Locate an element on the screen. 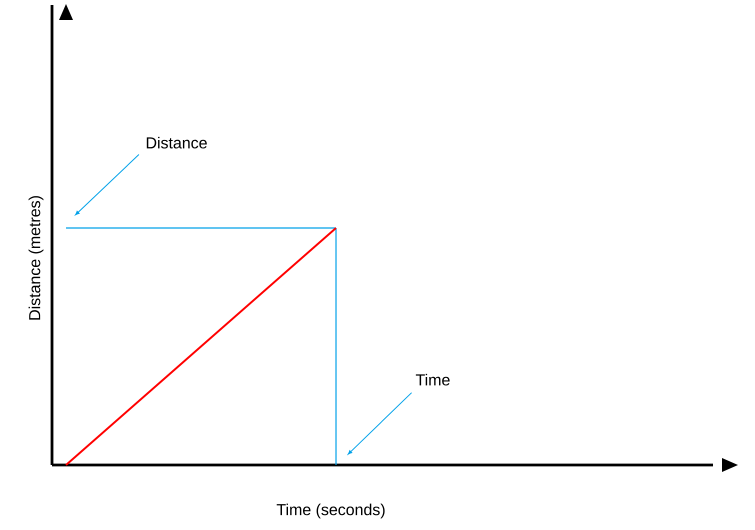  annotation: Time is located at coordinates (433, 380).